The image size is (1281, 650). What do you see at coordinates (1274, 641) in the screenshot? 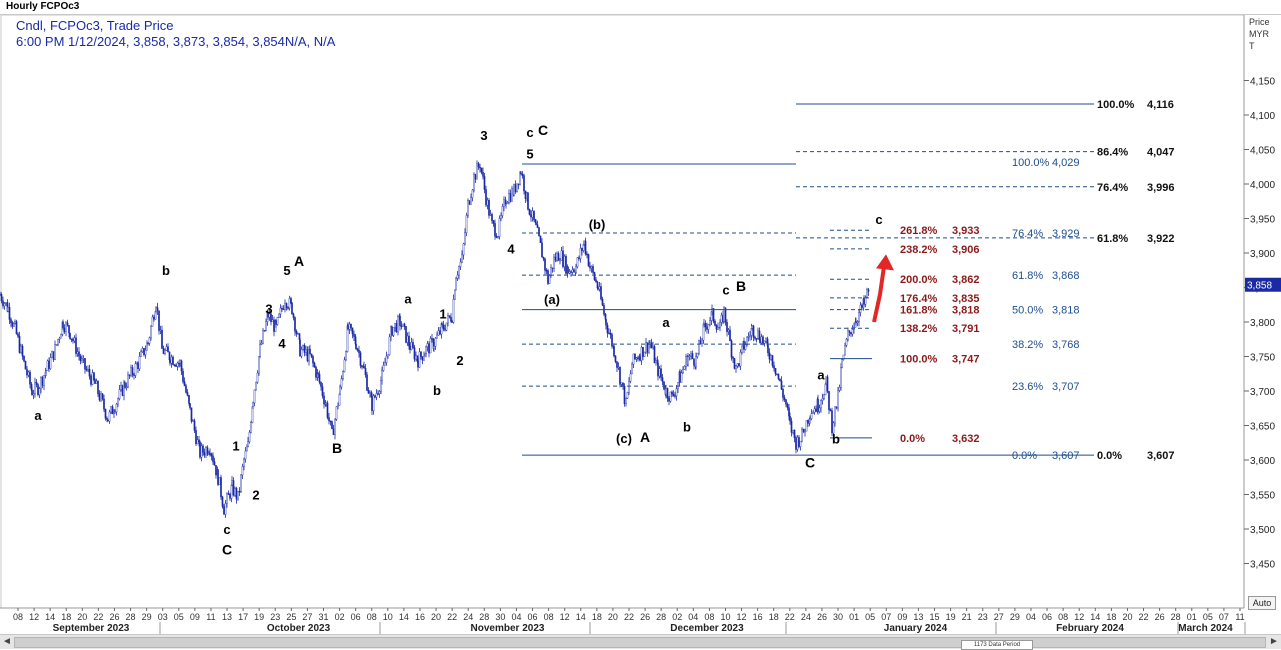
I see `scroll-right-icon: ►` at bounding box center [1274, 641].